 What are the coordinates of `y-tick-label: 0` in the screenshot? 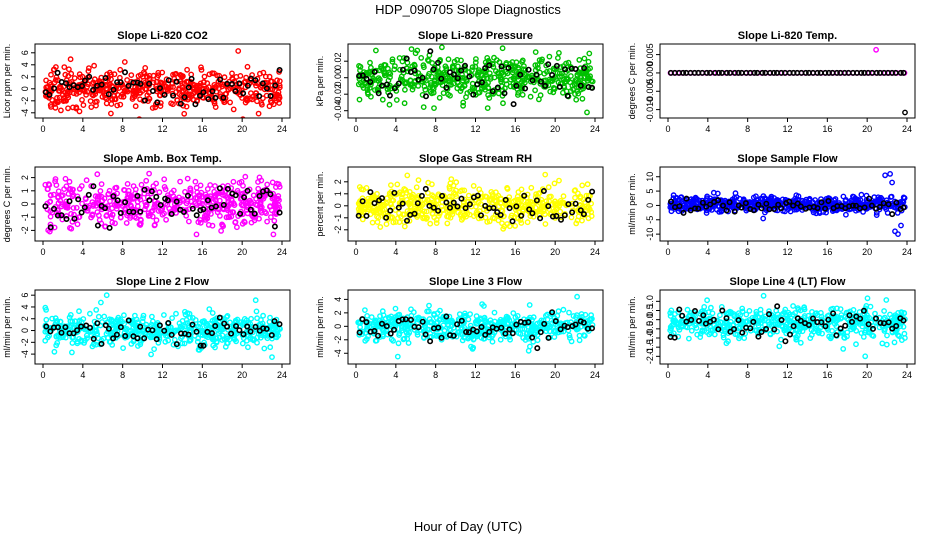 It's located at (338, 326).